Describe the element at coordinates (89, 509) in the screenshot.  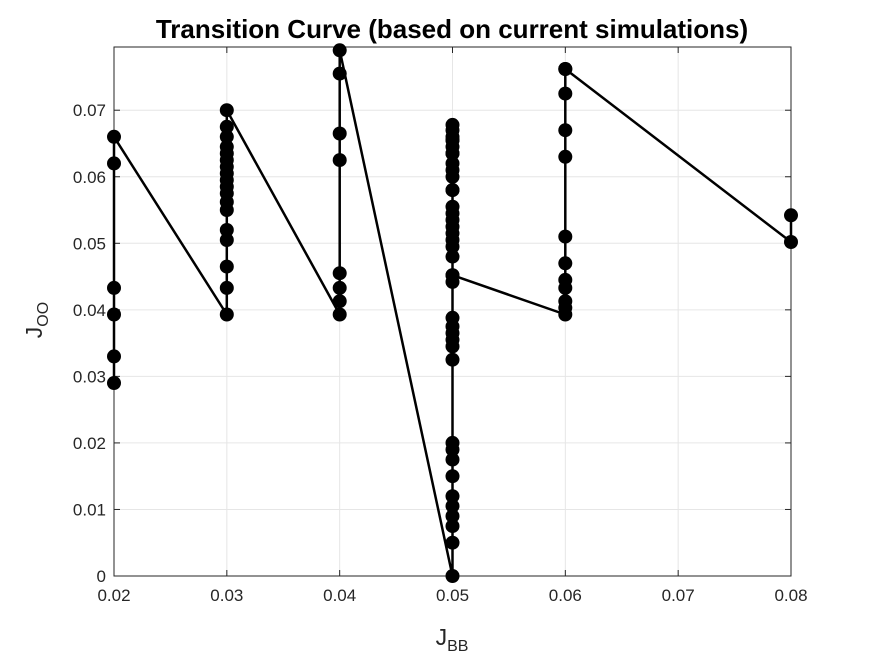
I see `y-tick-label: 0.01` at that location.